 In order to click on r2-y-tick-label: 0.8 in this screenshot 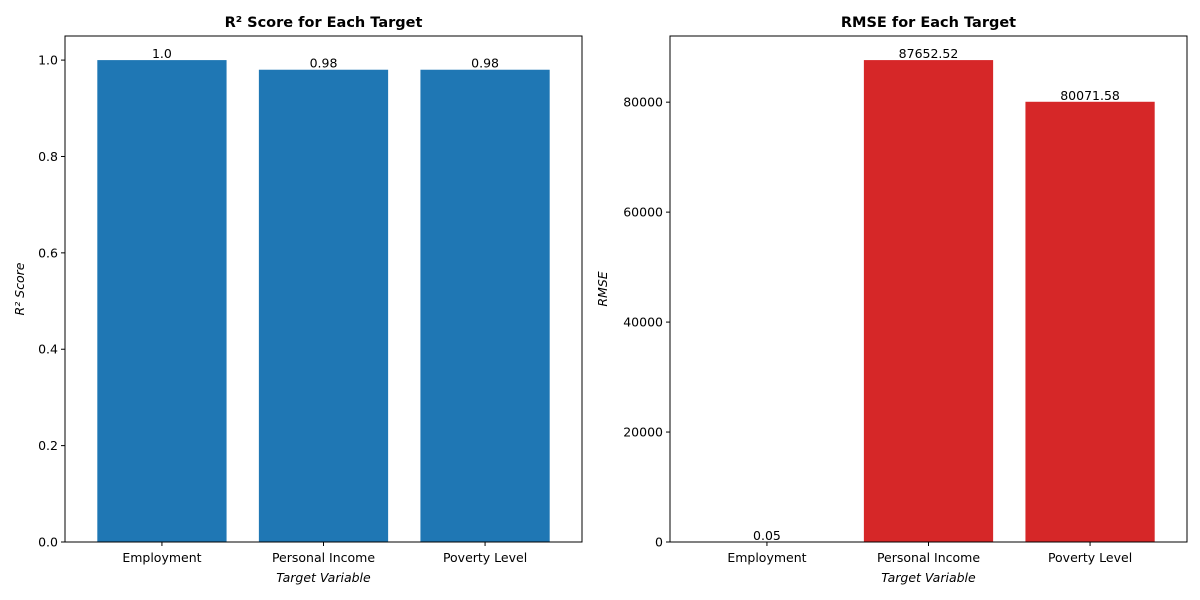, I will do `click(48, 156)`.